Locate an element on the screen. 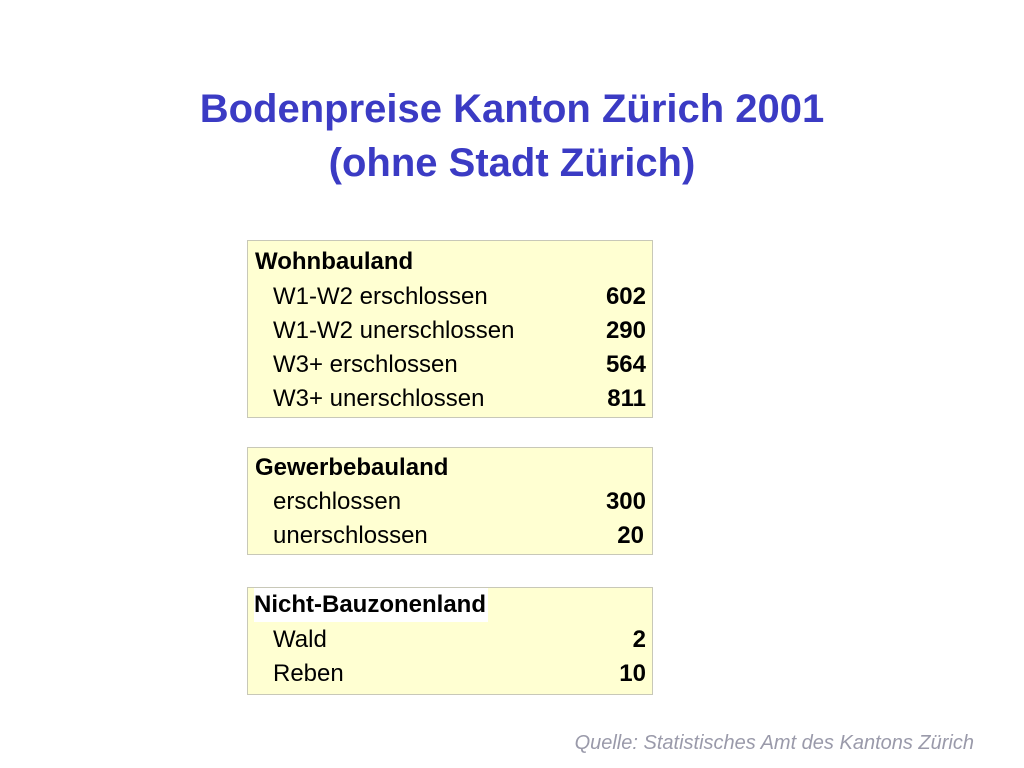  section-heading: Gewerbebauland is located at coordinates (352, 467).